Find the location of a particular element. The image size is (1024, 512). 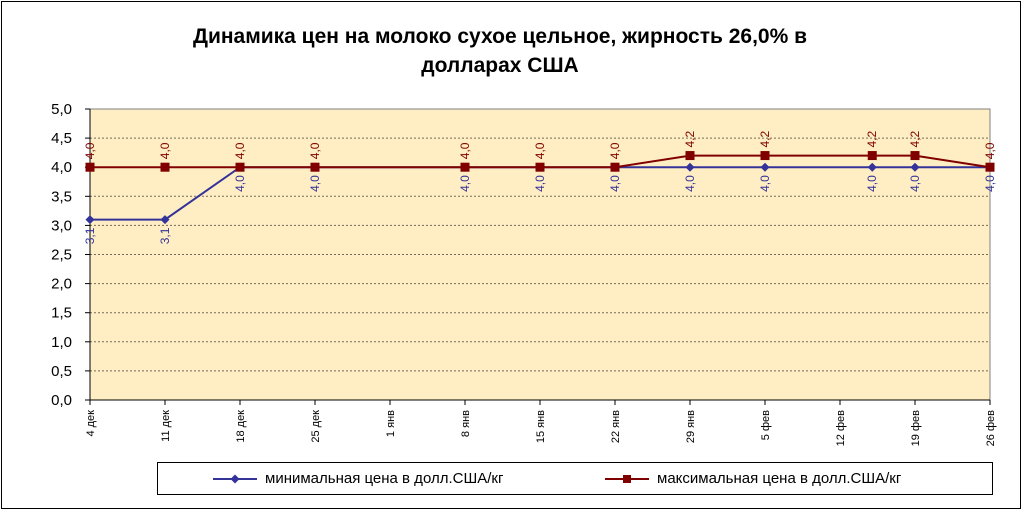

legend-swatch-min is located at coordinates (235, 478).